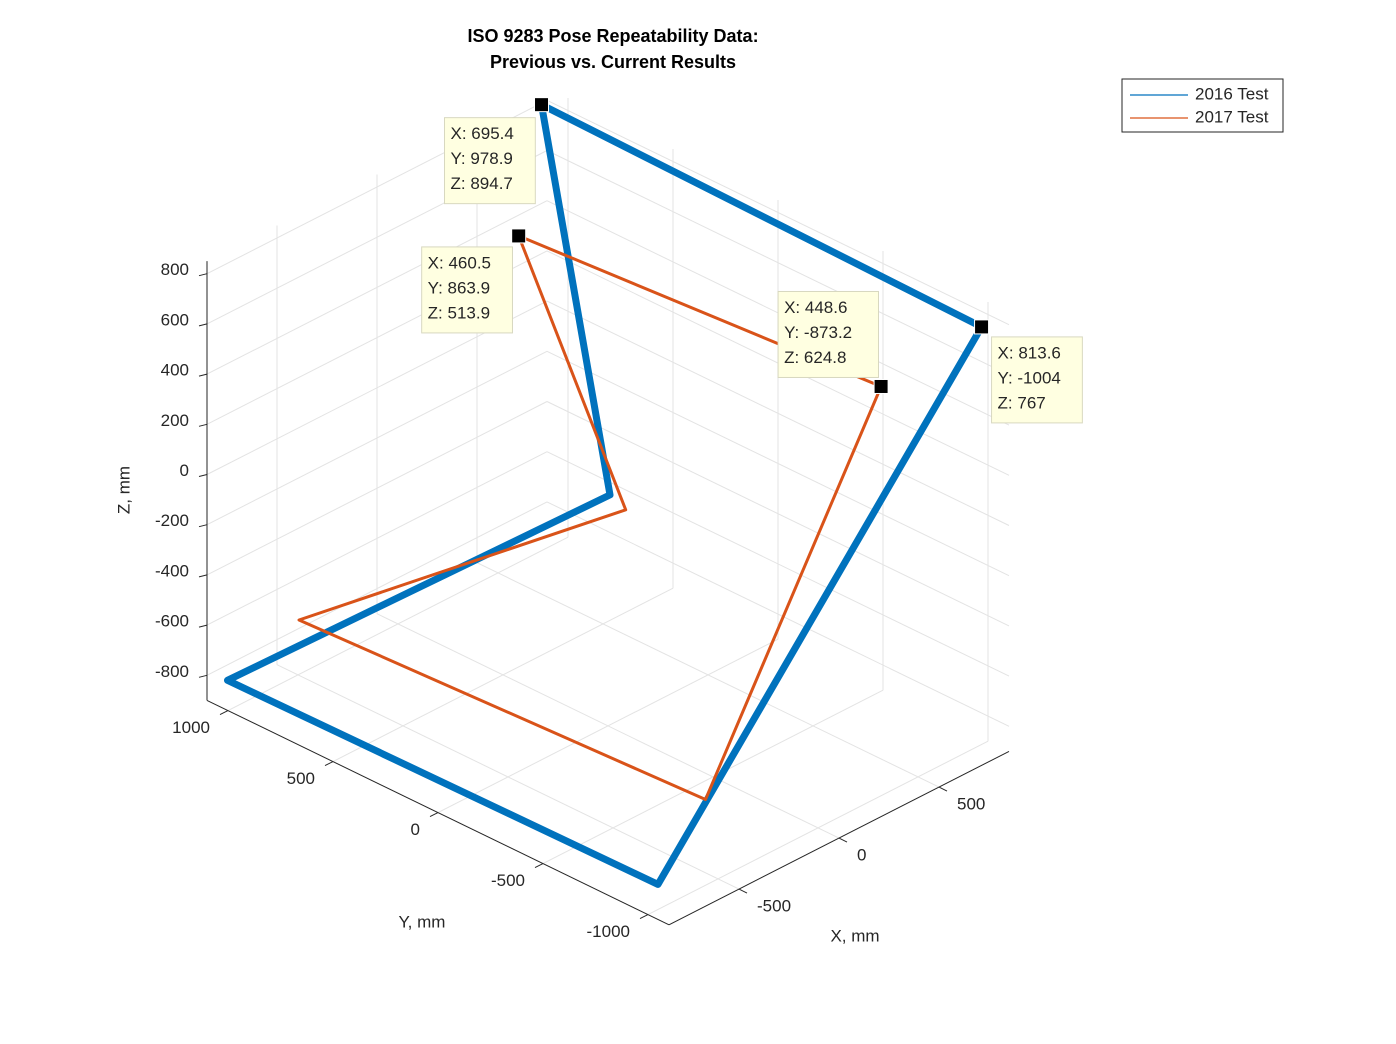  Describe the element at coordinates (815, 357) in the screenshot. I see `datatip-label: Z: 624.8` at that location.